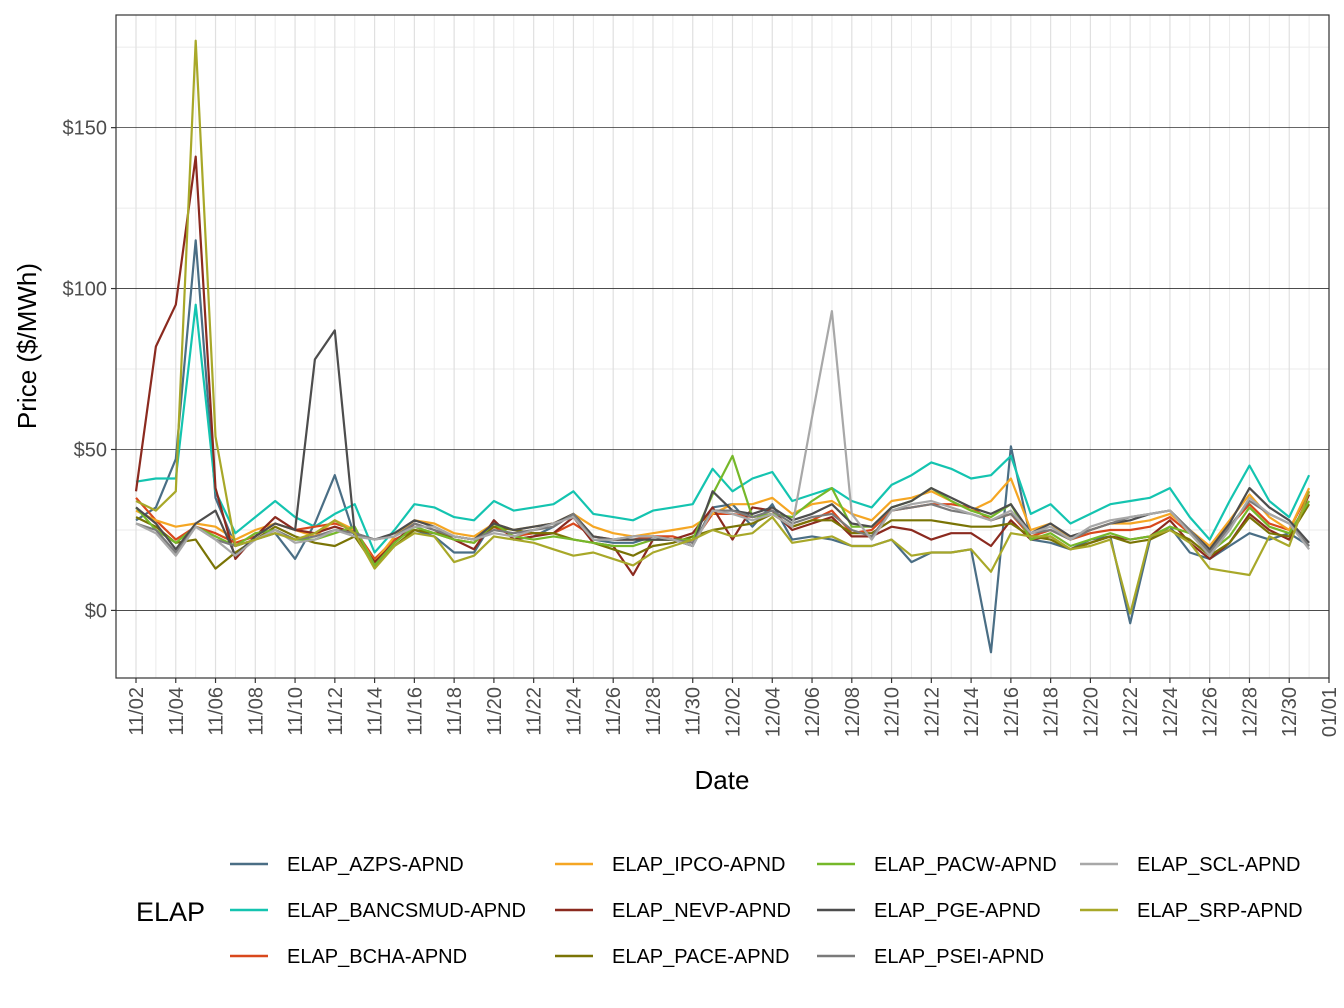 The image size is (1344, 1008). I want to click on x-tick-label: 12/30, so click(1290, 712).